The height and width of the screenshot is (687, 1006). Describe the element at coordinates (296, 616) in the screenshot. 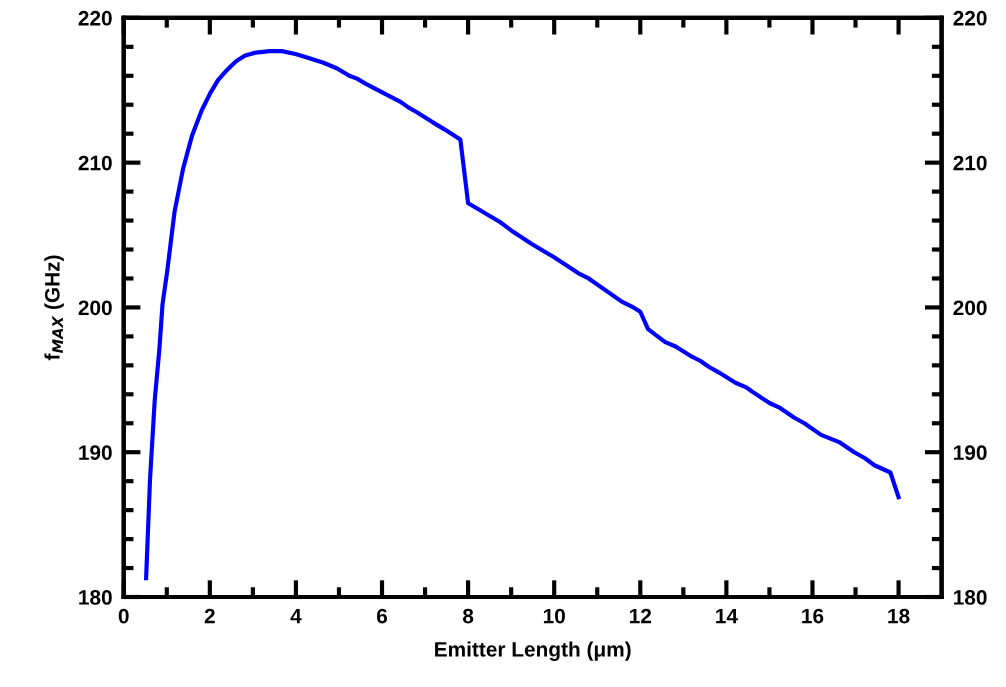

I see `x-tick-label: 4` at that location.